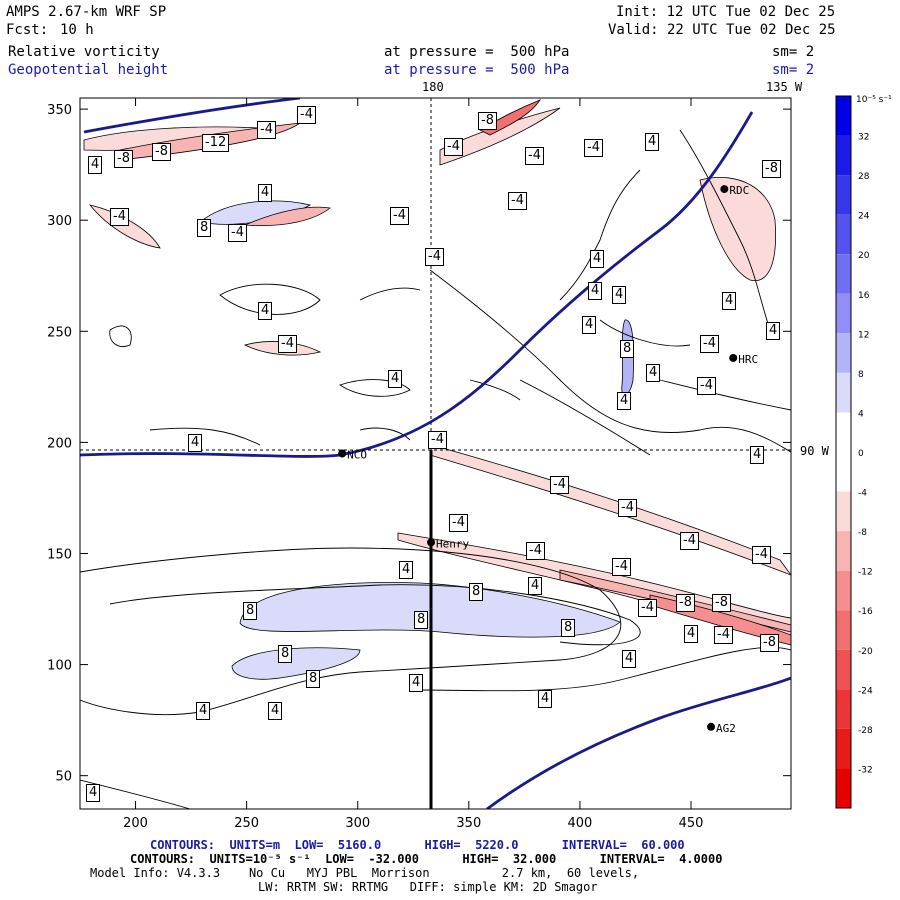 Image resolution: width=900 pixels, height=900 pixels. What do you see at coordinates (865, 691) in the screenshot?
I see `colorbar-level-14: -24` at bounding box center [865, 691].